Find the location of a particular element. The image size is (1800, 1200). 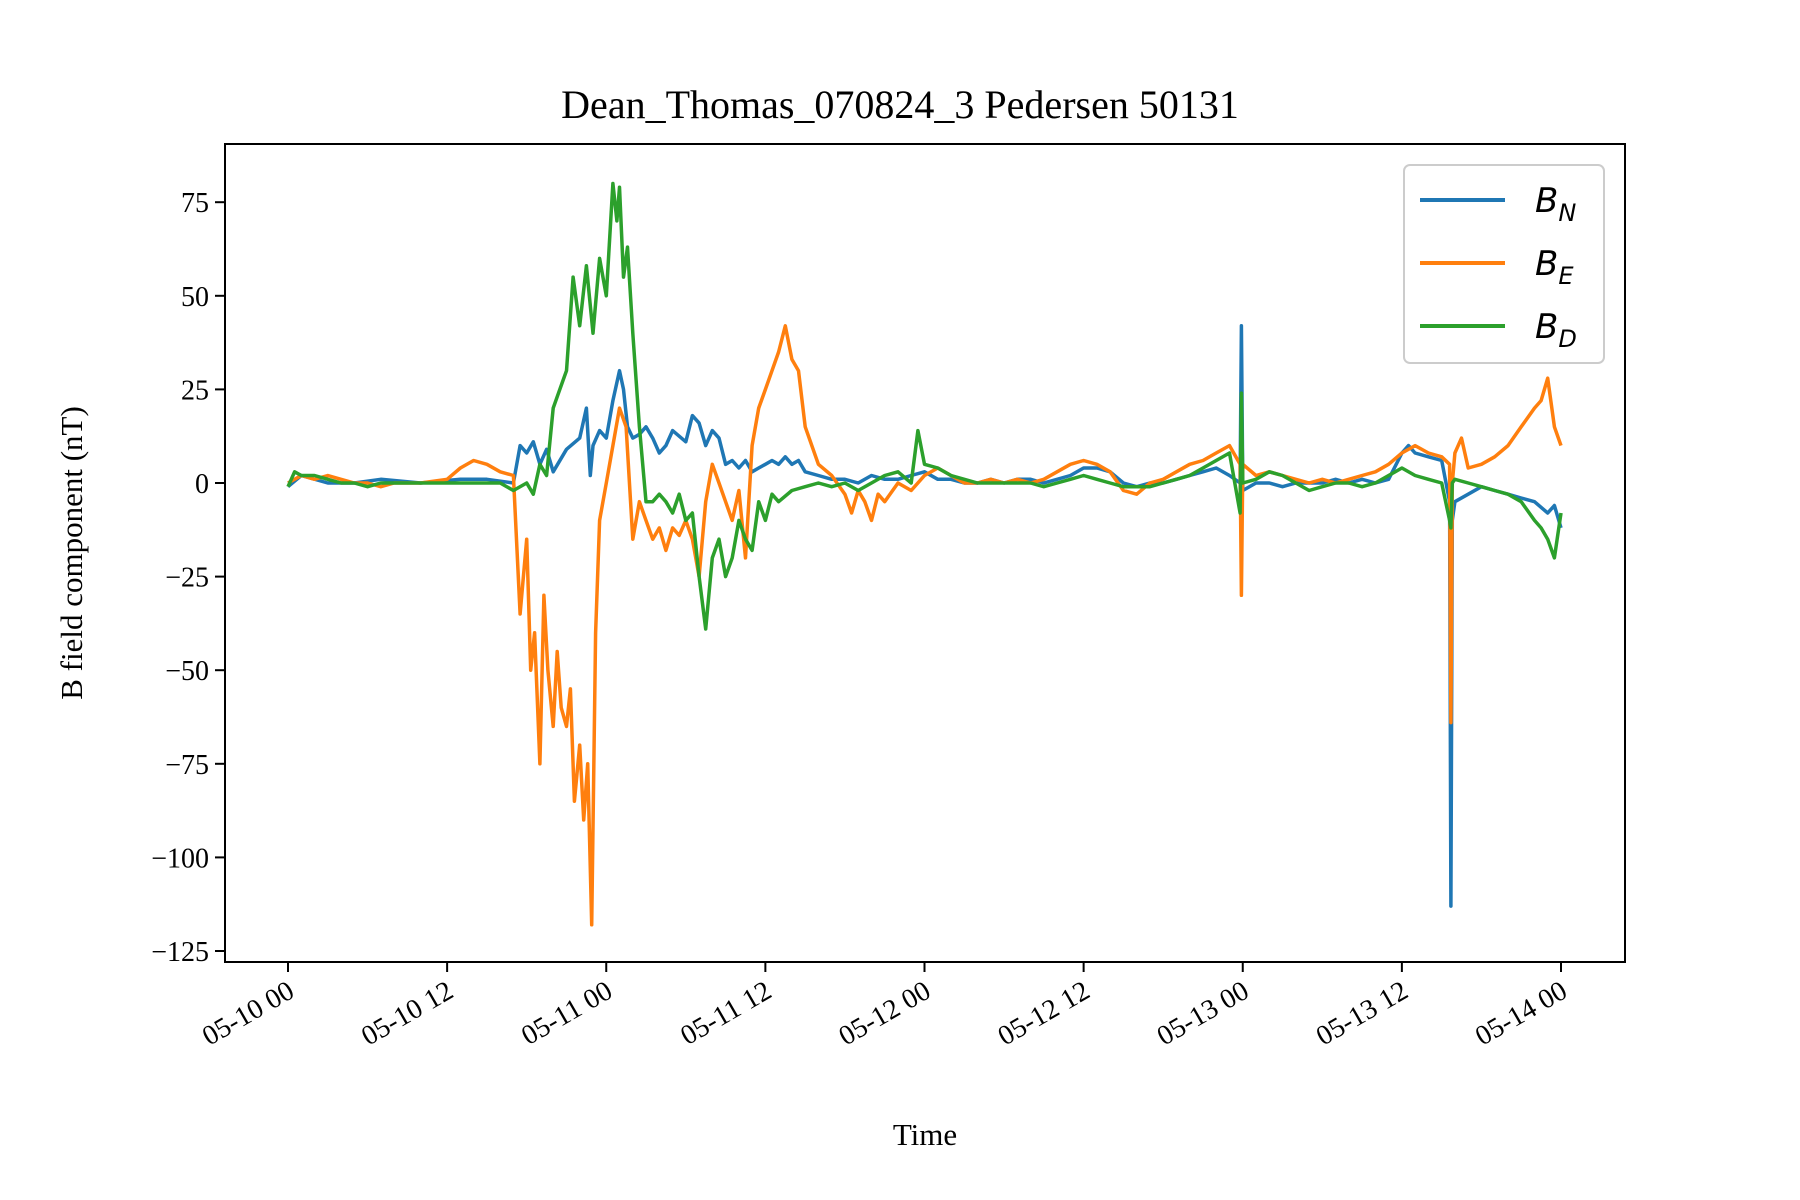

y-tick-label: 0 is located at coordinates (202, 484).